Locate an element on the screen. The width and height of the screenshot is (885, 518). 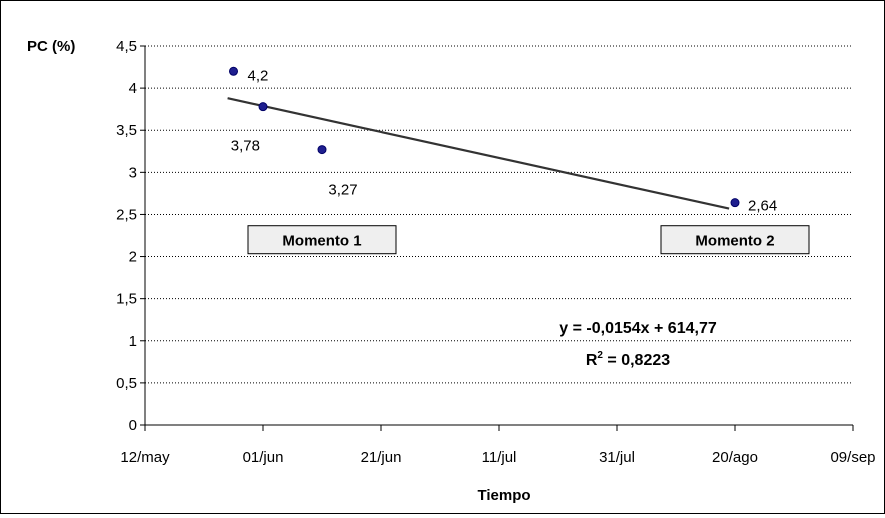
y-tick-label: 1 is located at coordinates (133, 341).